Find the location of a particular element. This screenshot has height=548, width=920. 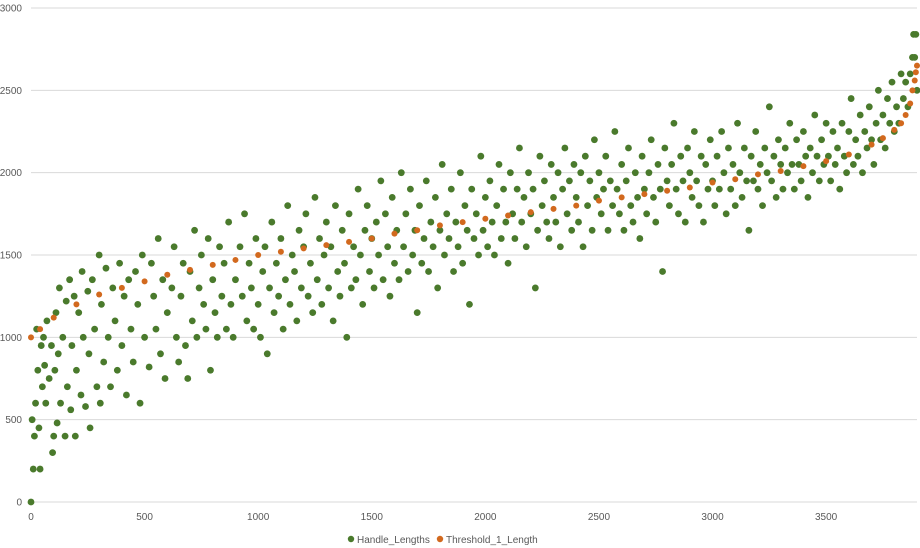

x-axis-ticks: 0 500 1000 1500 2000 2500 3000 3500 is located at coordinates (432, 517).